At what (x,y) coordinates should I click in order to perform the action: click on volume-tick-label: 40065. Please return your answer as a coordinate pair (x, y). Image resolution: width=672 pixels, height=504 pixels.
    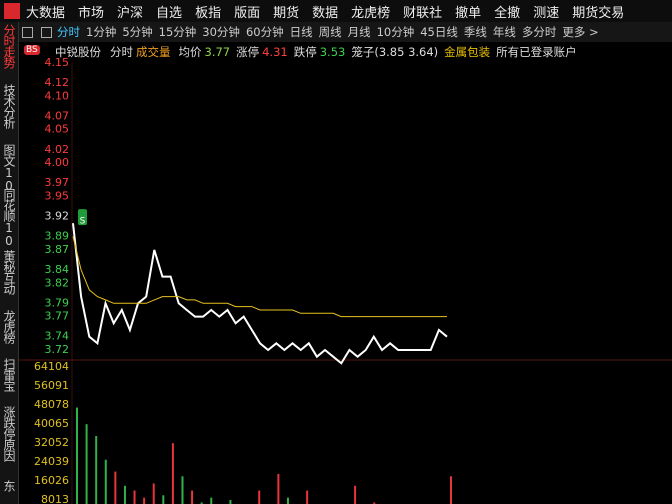
    Looking at the image, I should click on (51, 423).